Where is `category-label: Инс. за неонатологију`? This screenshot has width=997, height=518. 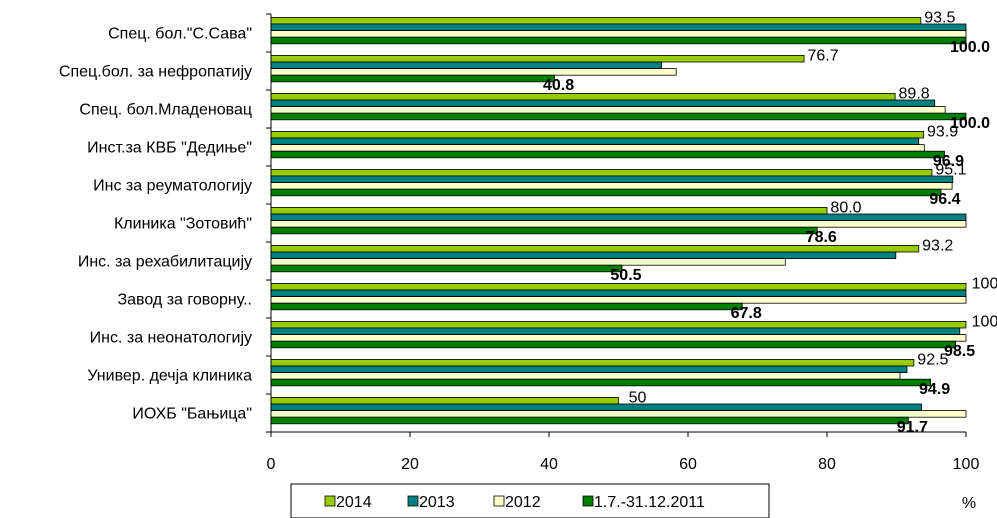 category-label: Инс. за неонатологију is located at coordinates (171, 338).